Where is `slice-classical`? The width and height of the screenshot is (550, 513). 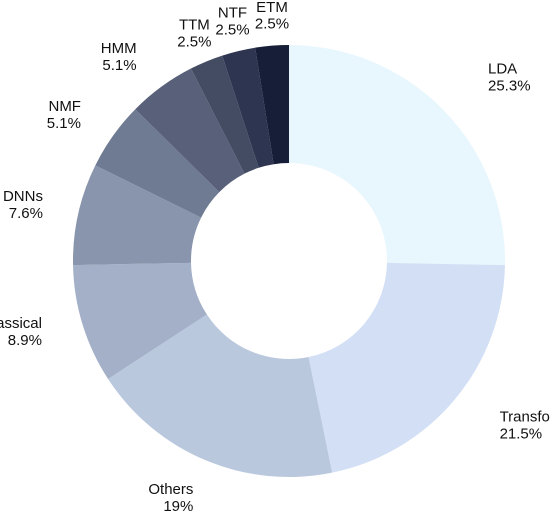
slice-classical is located at coordinates (140, 321).